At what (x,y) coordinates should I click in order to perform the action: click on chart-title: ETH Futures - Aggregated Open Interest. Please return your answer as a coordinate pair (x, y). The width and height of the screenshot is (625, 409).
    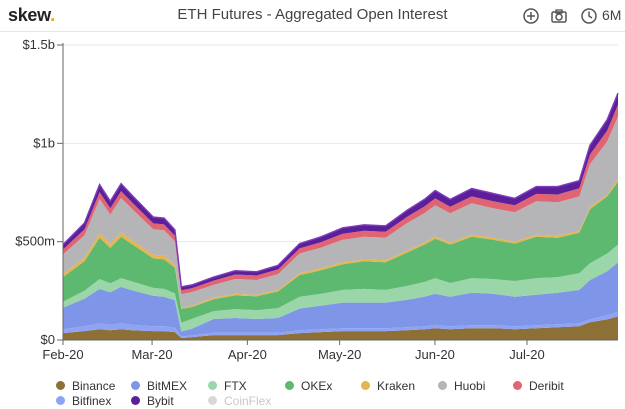
    Looking at the image, I should click on (312, 14).